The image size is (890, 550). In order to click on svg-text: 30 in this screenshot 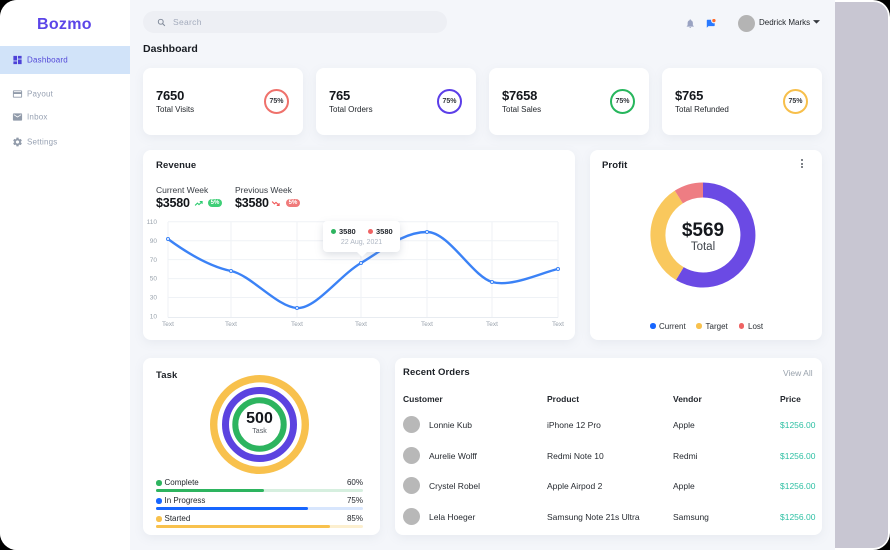, I will do `click(154, 298)`.